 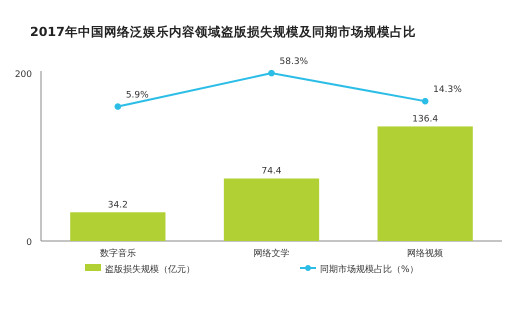 What do you see at coordinates (425, 119) in the screenshot?
I see `data-label: 136.4` at bounding box center [425, 119].